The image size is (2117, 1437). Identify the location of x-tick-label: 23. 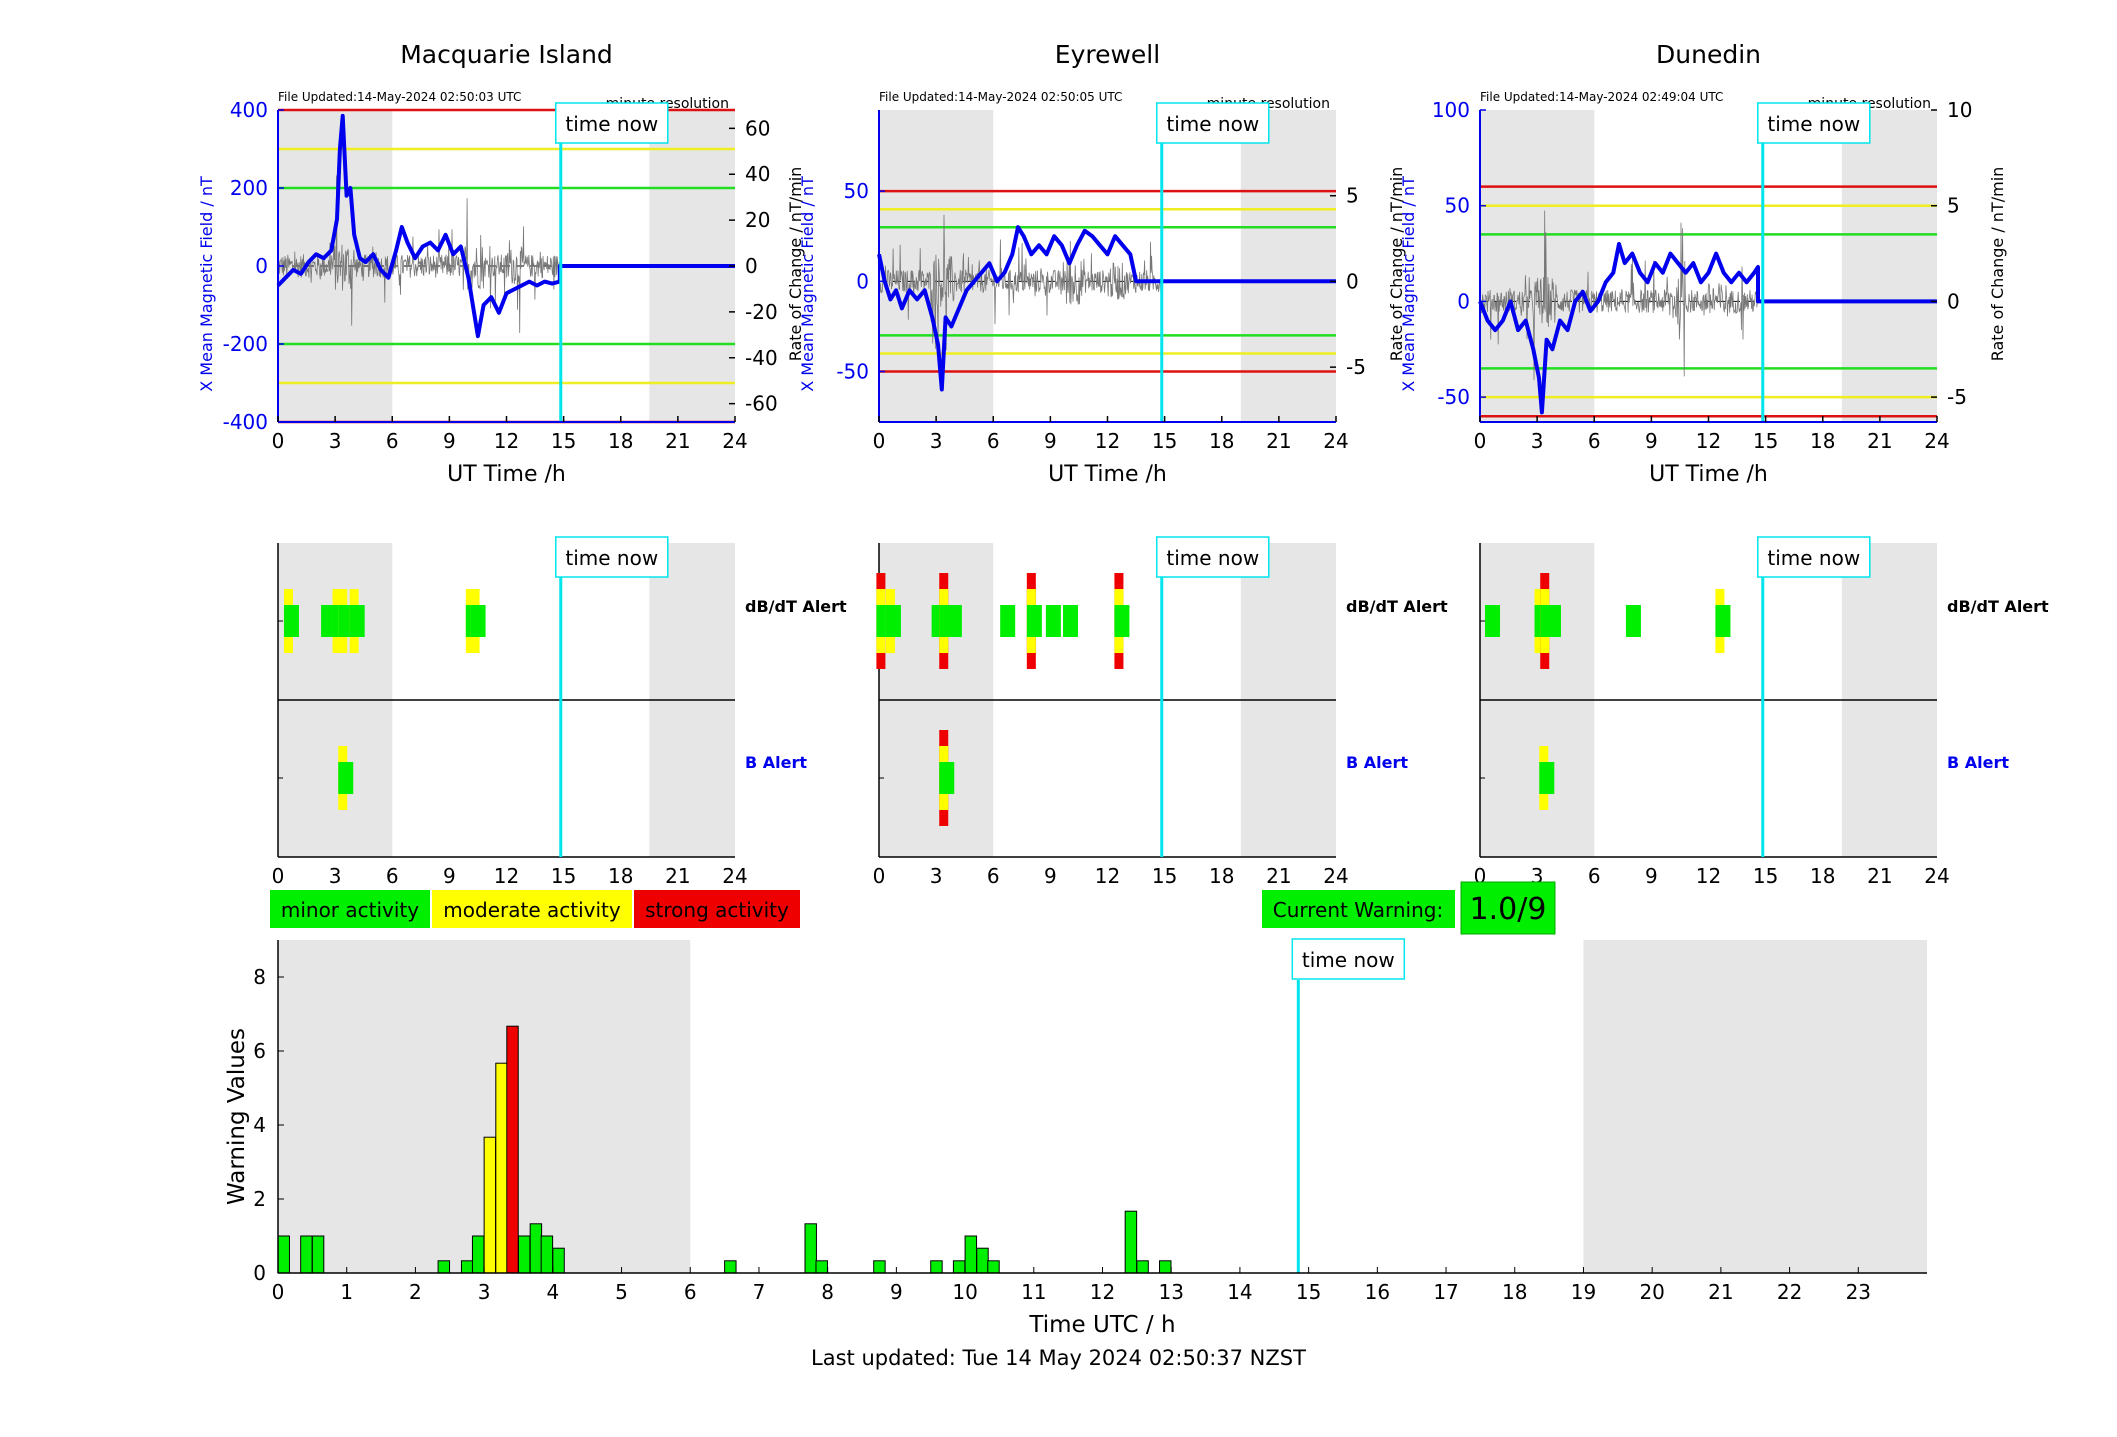
(1858, 1292).